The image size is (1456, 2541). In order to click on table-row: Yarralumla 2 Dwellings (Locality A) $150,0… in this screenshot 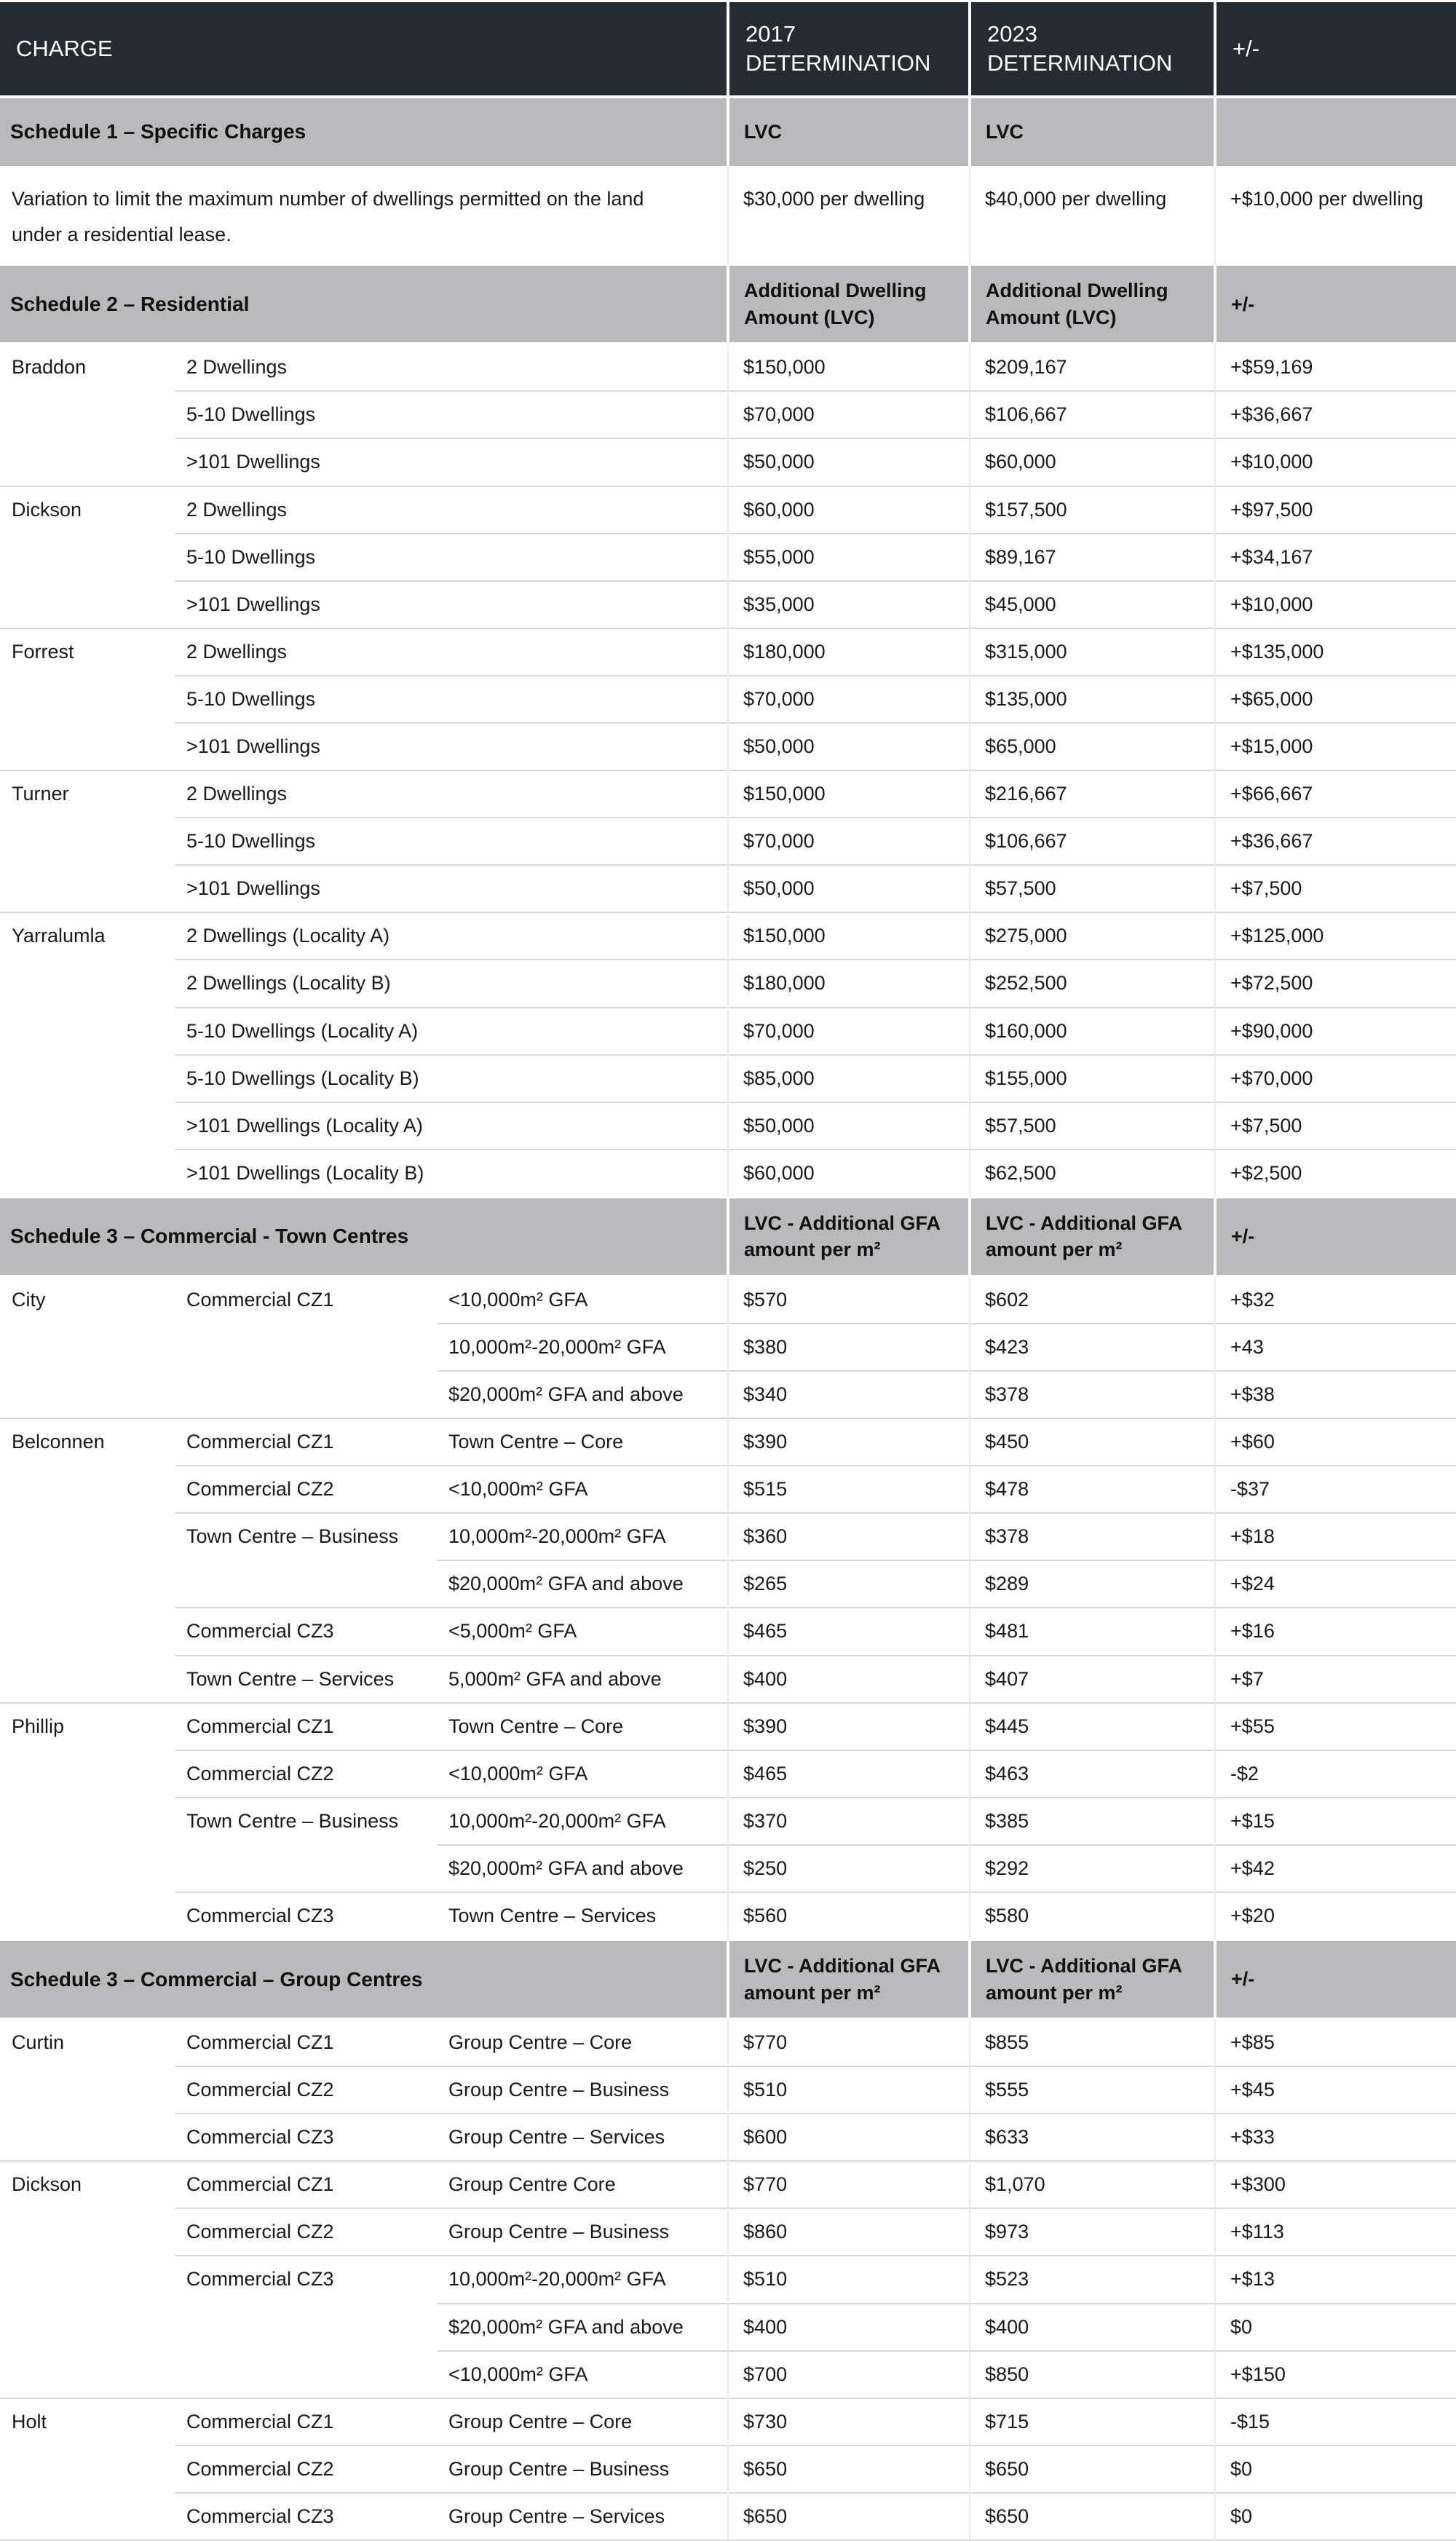, I will do `click(728, 1055)`.